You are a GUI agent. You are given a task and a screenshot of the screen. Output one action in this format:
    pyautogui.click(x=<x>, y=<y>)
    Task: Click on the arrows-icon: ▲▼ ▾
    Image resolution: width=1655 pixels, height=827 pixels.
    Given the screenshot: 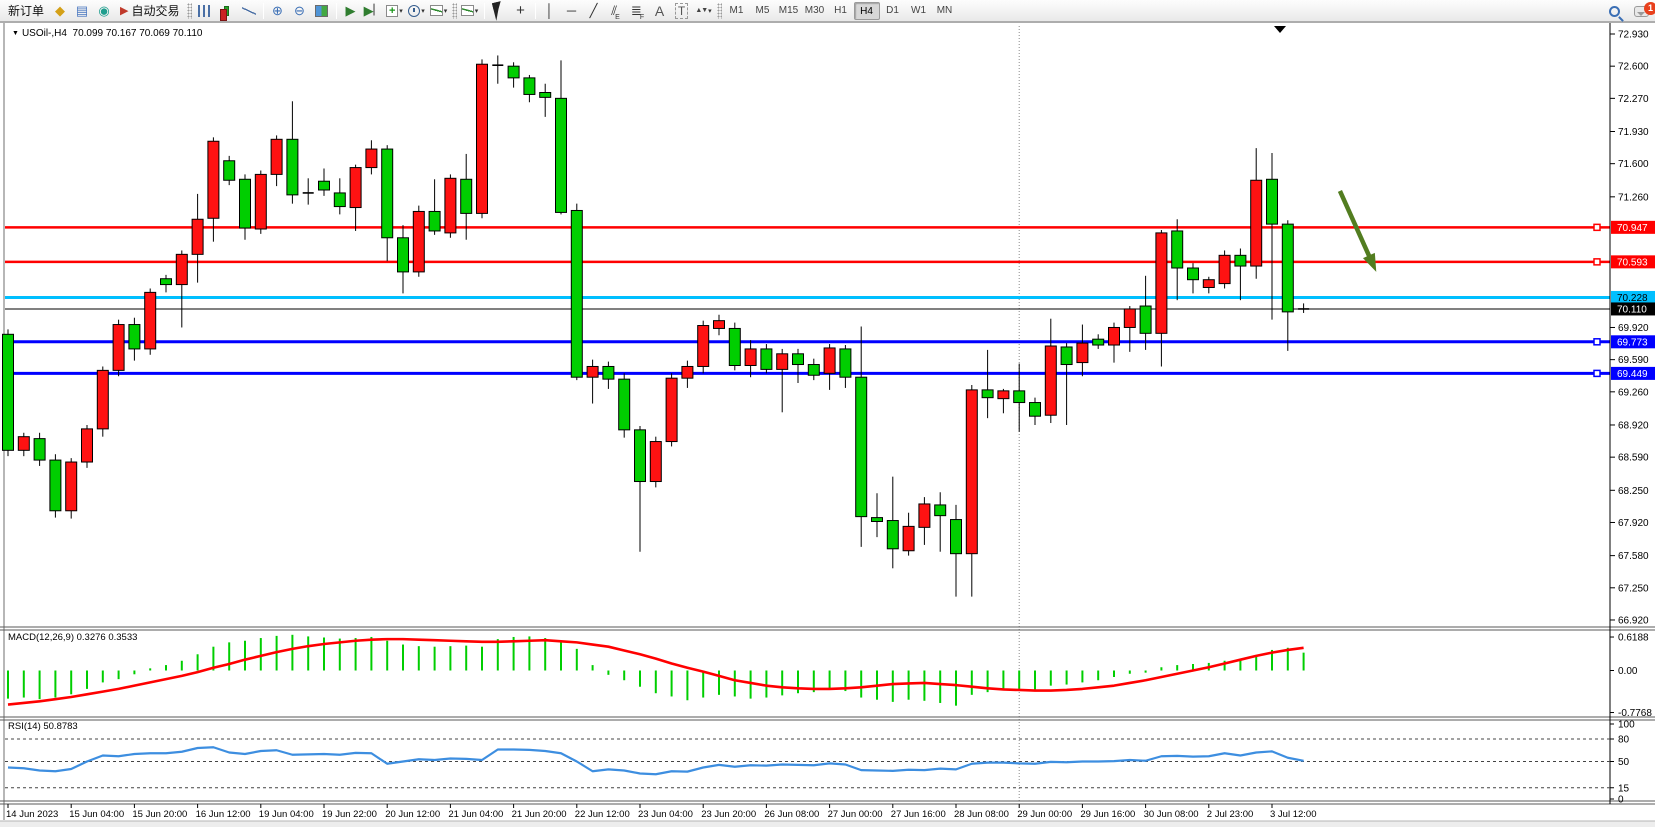 What is the action you would take?
    pyautogui.click(x=703, y=11)
    